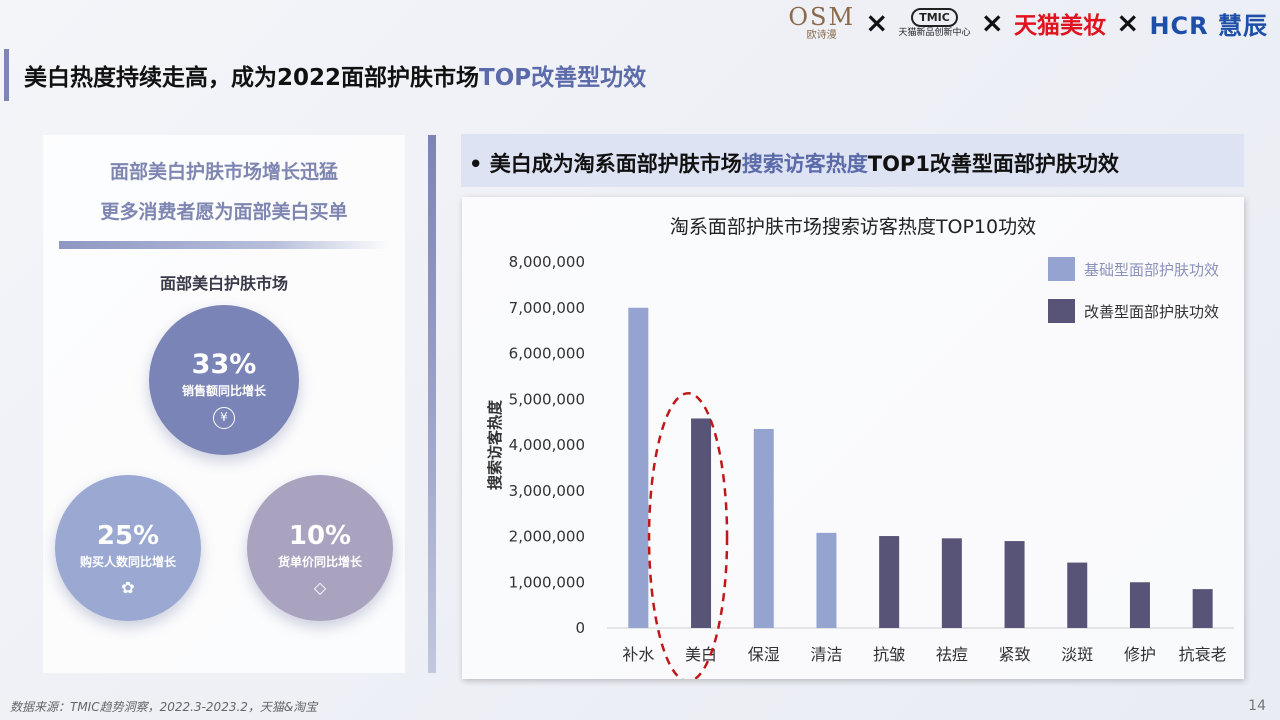 The image size is (1280, 720). What do you see at coordinates (223, 172) in the screenshot?
I see `panel-heading-line1: 面部美白护肤市场增长迅猛` at bounding box center [223, 172].